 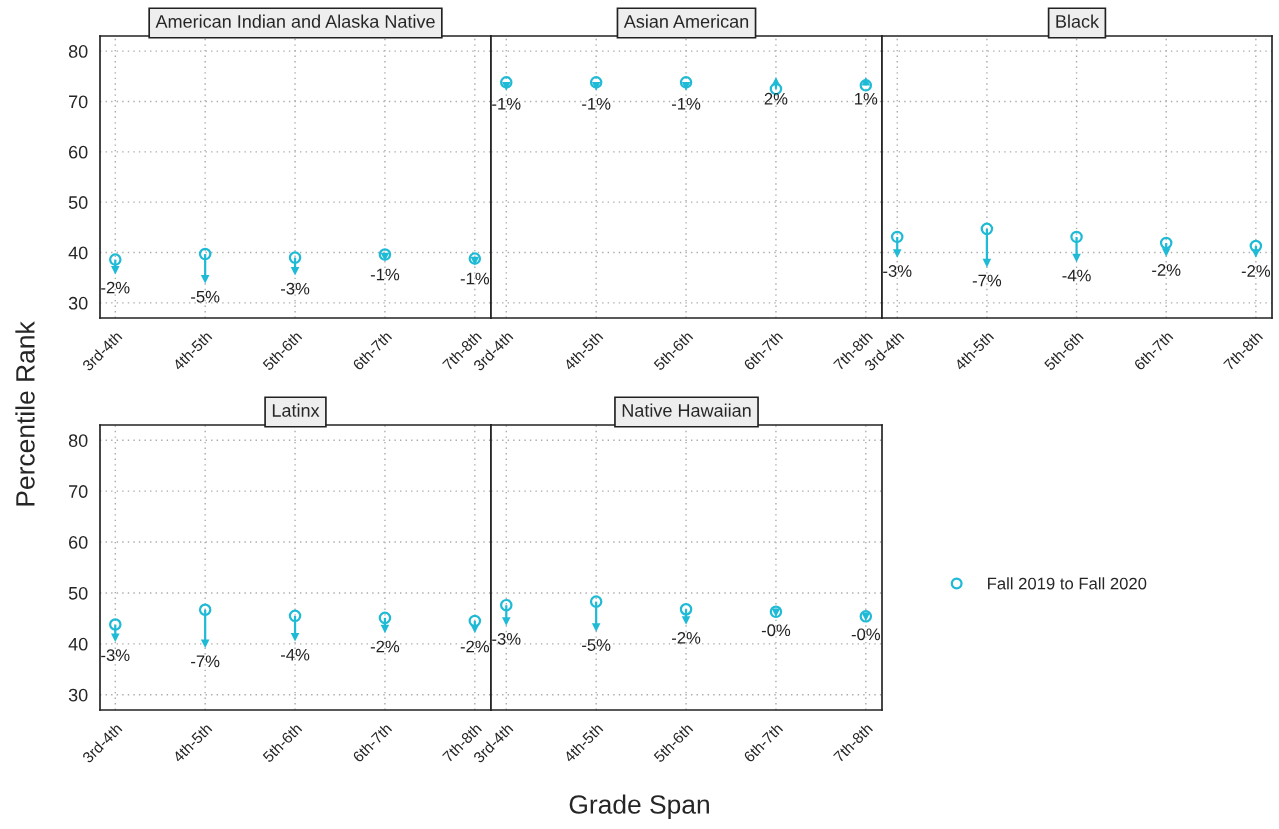 I want to click on x-axis-title: Grade Span, so click(x=639, y=807).